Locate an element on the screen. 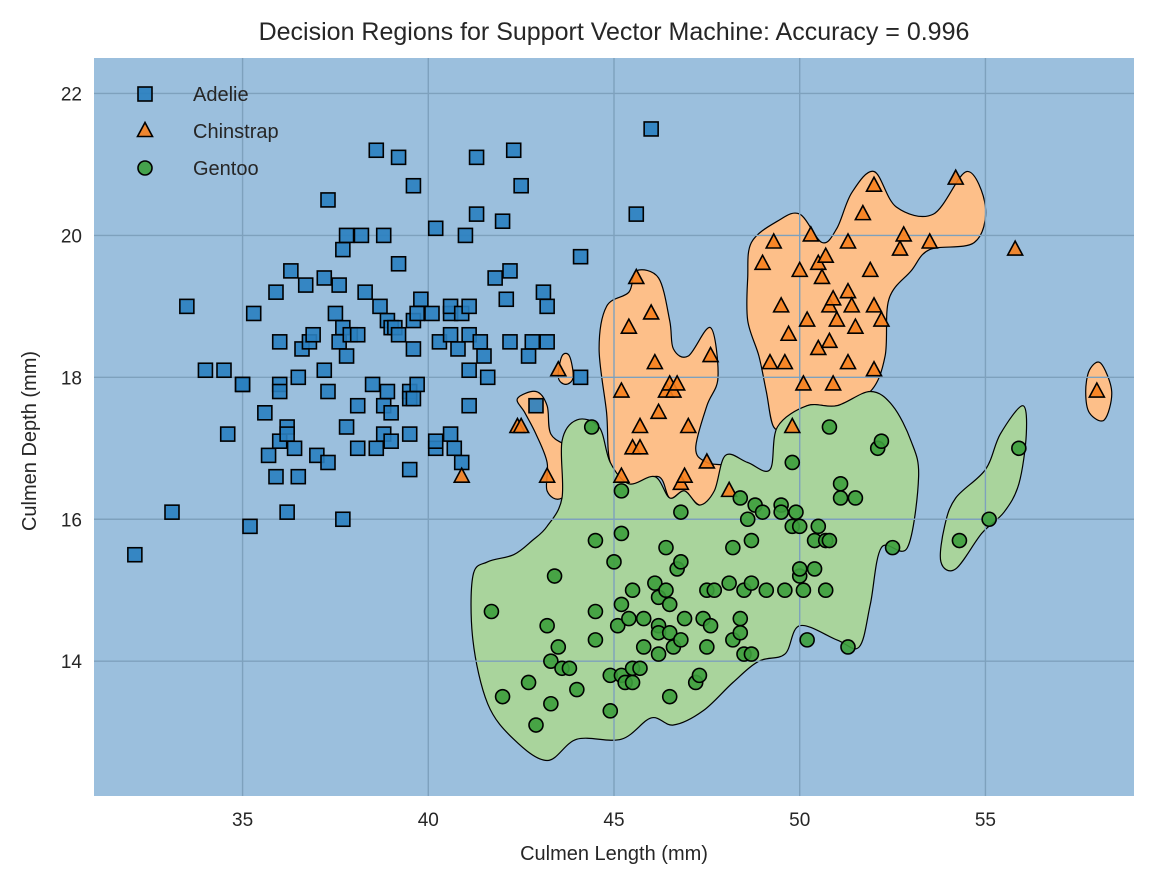  y-tick-label: 22 is located at coordinates (71, 94).